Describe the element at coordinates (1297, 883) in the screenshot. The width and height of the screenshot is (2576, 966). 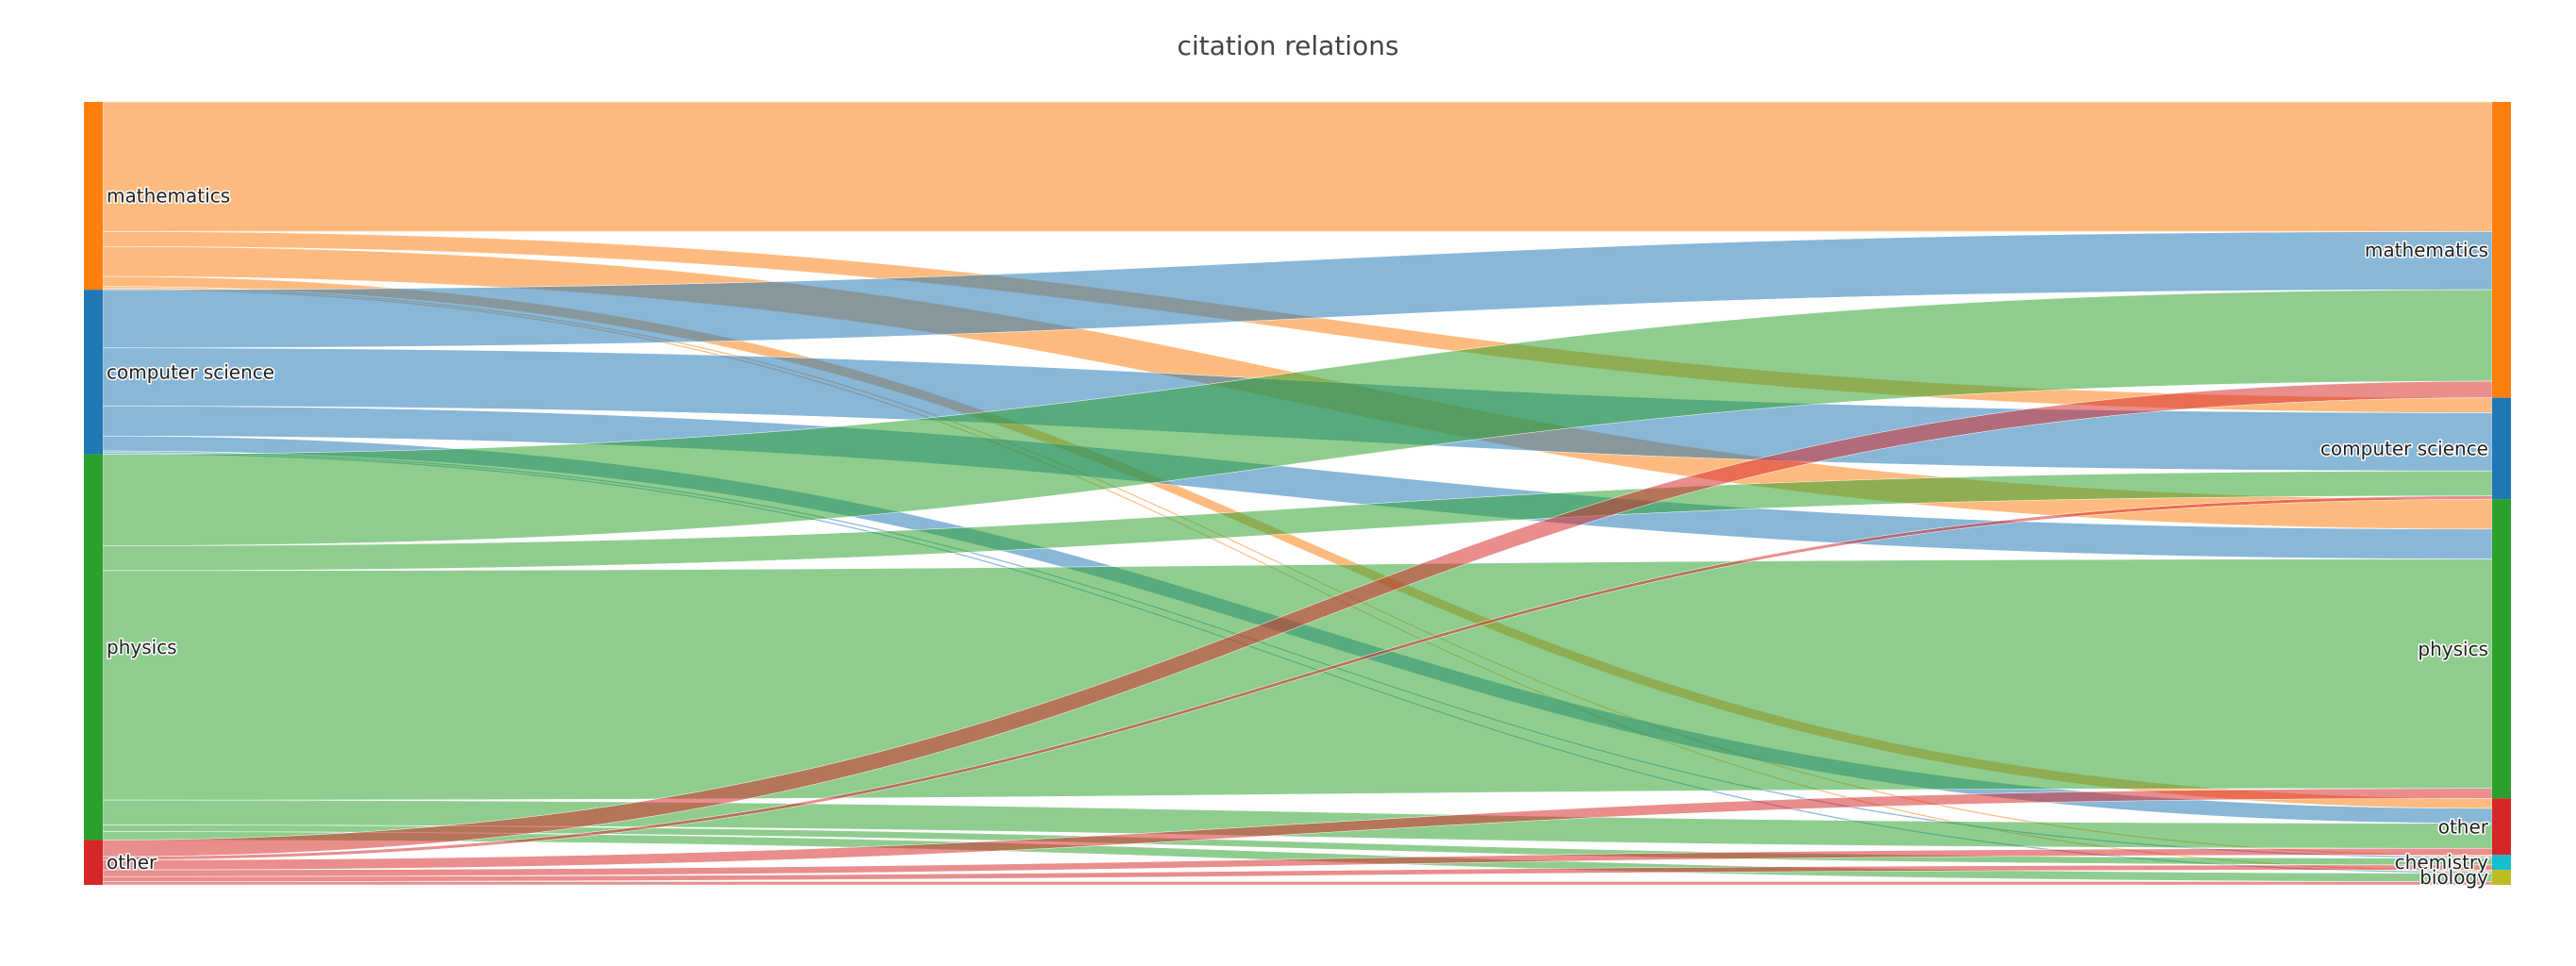
I see `link-other-to-biology` at that location.